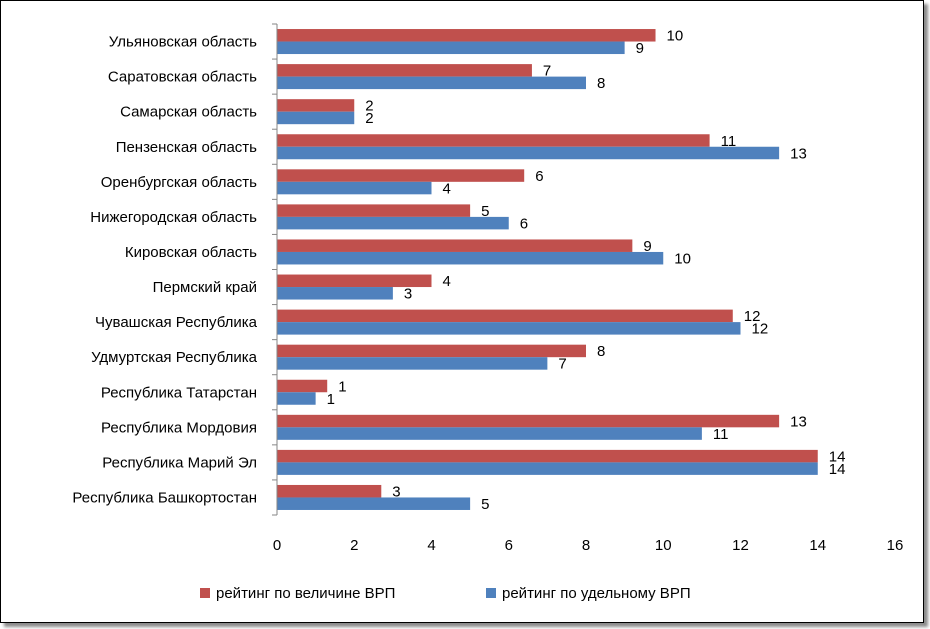 The width and height of the screenshot is (930, 629). Describe the element at coordinates (596, 593) in the screenshot. I see `legend-label: рейтинг по удельному ВРП` at that location.